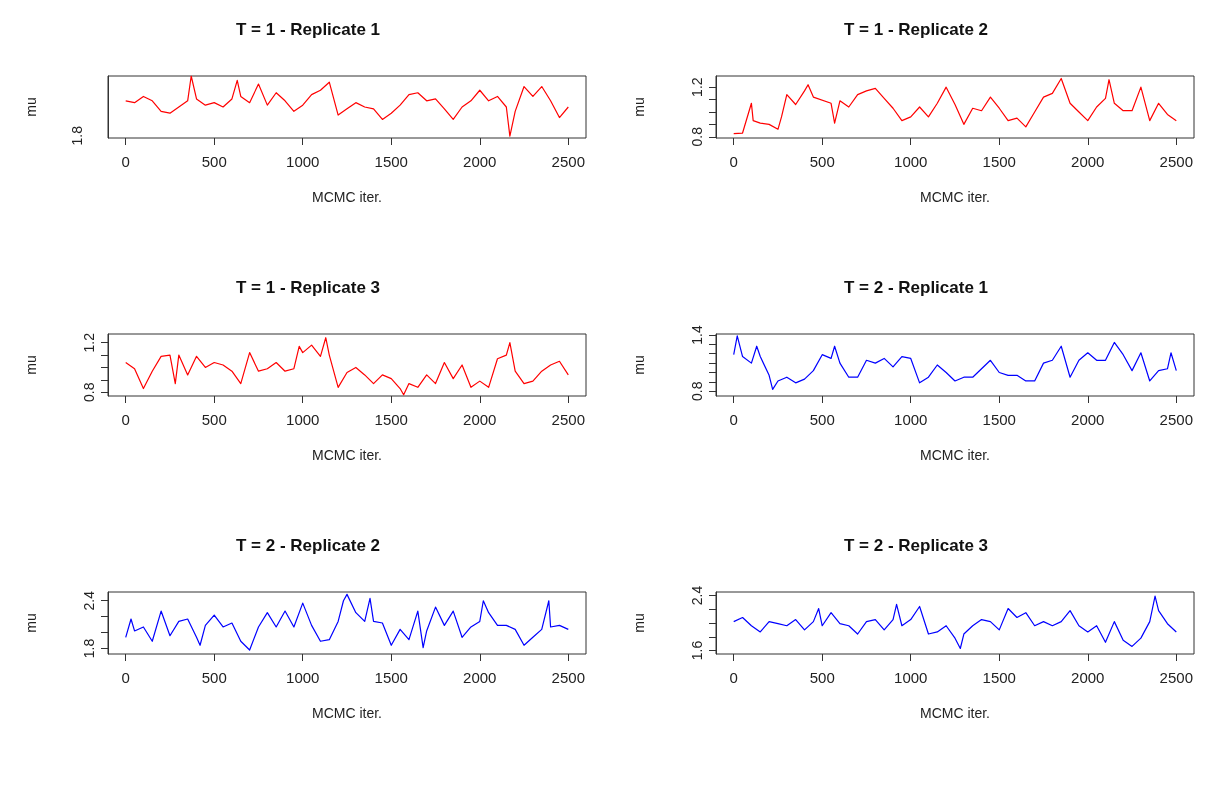  What do you see at coordinates (308, 287) in the screenshot?
I see `chart-title: T = 1 - Replicate 3` at bounding box center [308, 287].